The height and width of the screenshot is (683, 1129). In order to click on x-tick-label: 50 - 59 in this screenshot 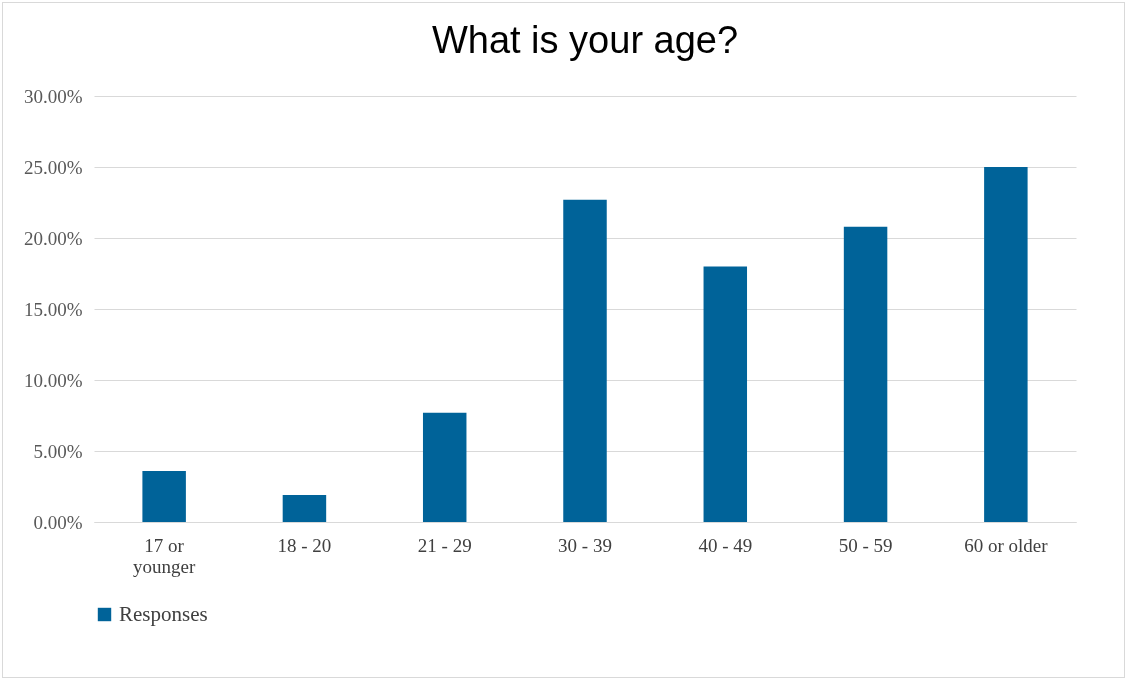, I will do `click(865, 545)`.